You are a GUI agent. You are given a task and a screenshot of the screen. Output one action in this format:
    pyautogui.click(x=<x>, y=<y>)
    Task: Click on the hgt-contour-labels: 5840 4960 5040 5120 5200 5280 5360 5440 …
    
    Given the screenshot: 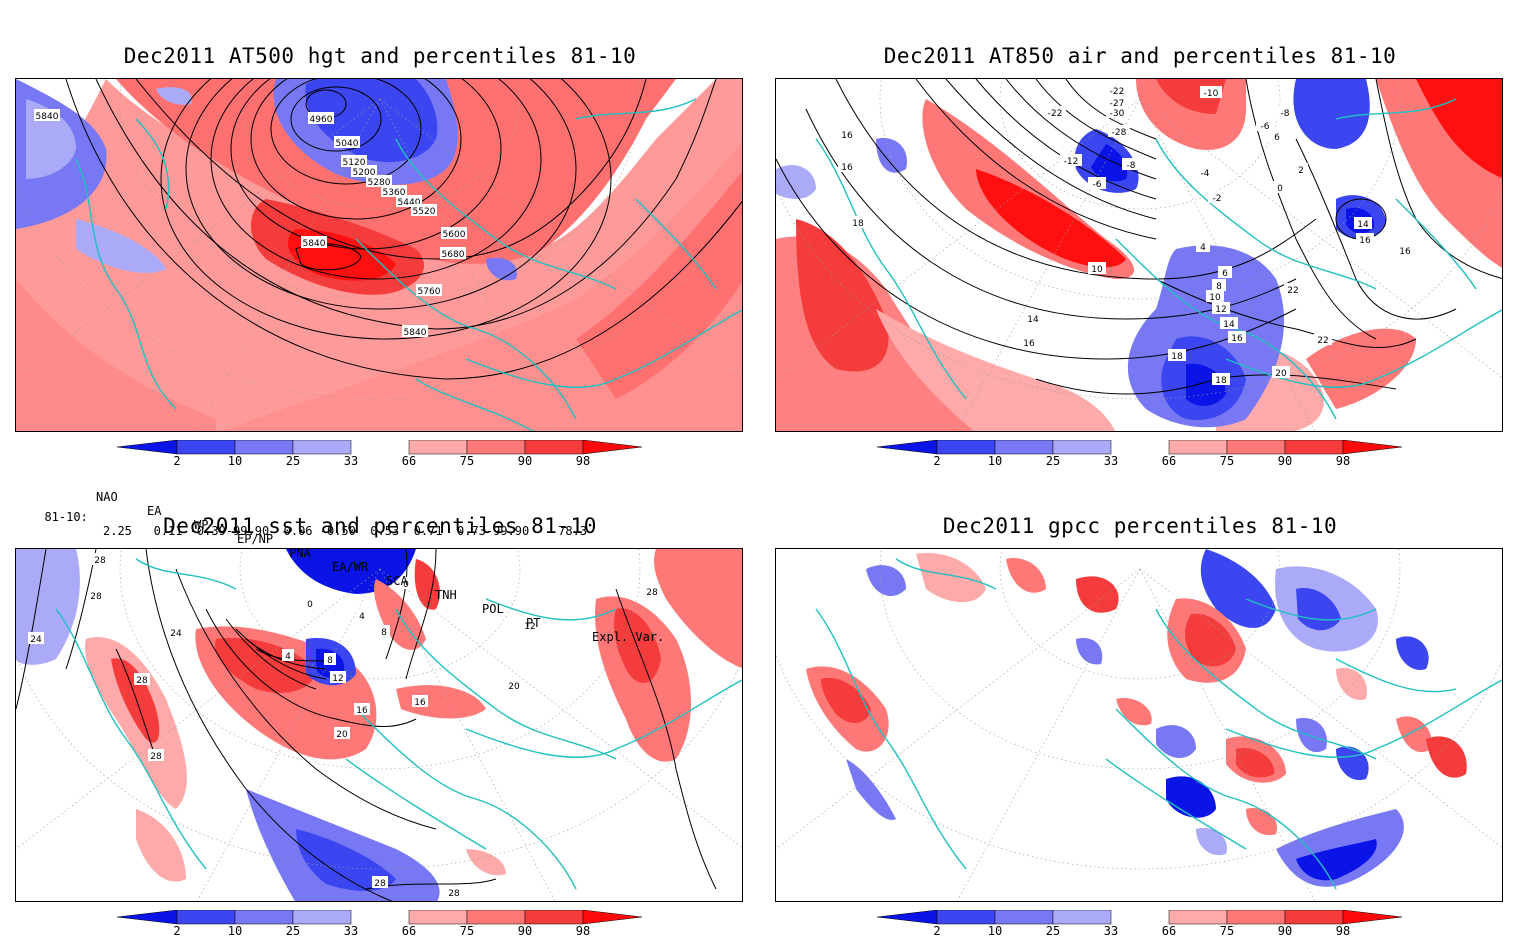 What is the action you would take?
    pyautogui.click(x=250, y=223)
    